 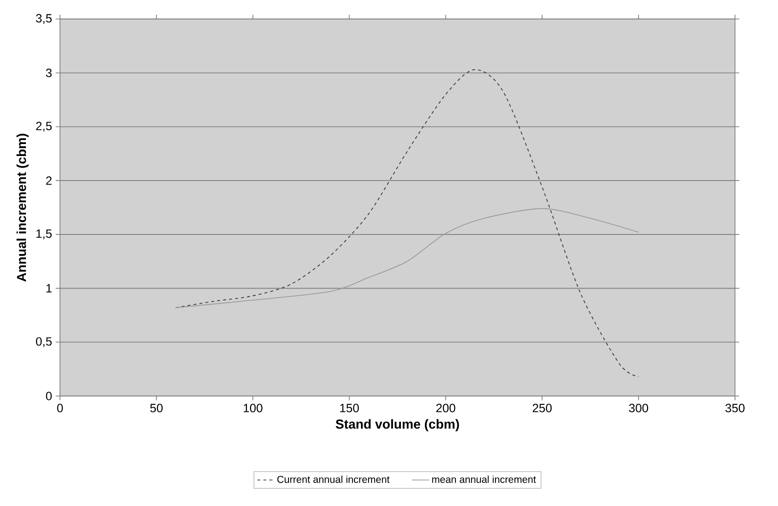 I want to click on x-tick-label: 200, so click(x=446, y=408).